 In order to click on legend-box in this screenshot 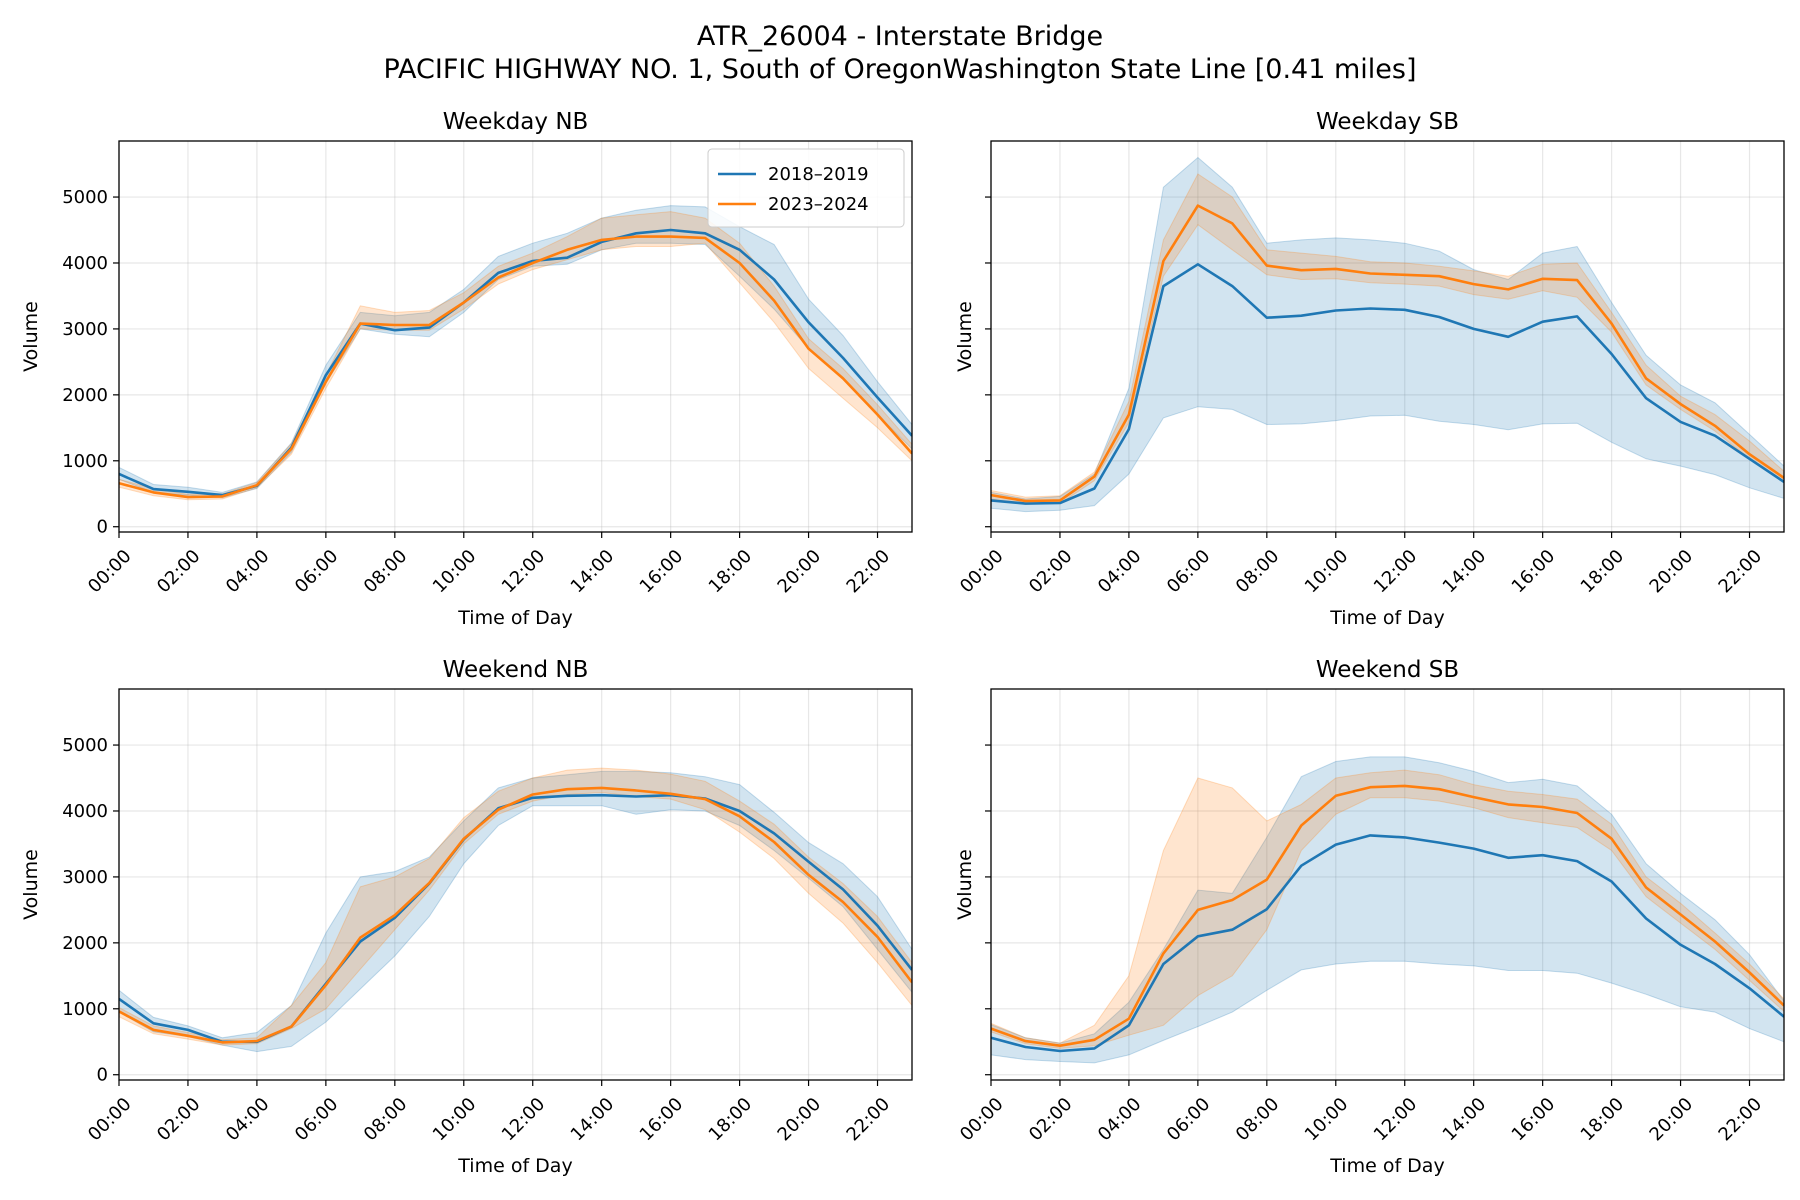, I will do `click(806, 188)`.